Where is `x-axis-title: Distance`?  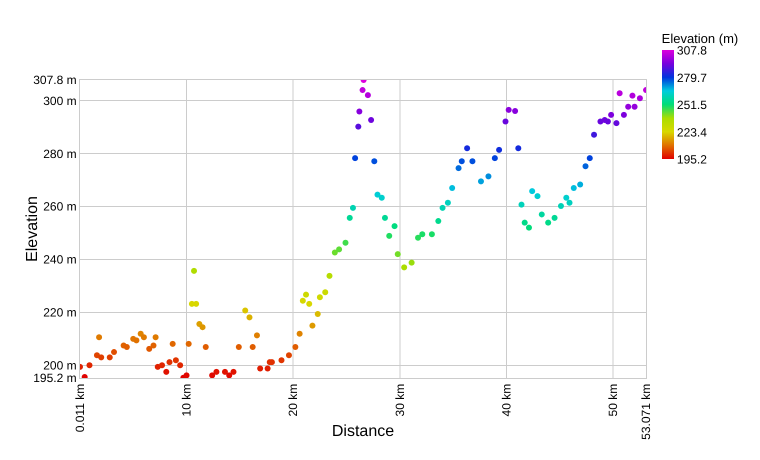
x-axis-title: Distance is located at coordinates (363, 431).